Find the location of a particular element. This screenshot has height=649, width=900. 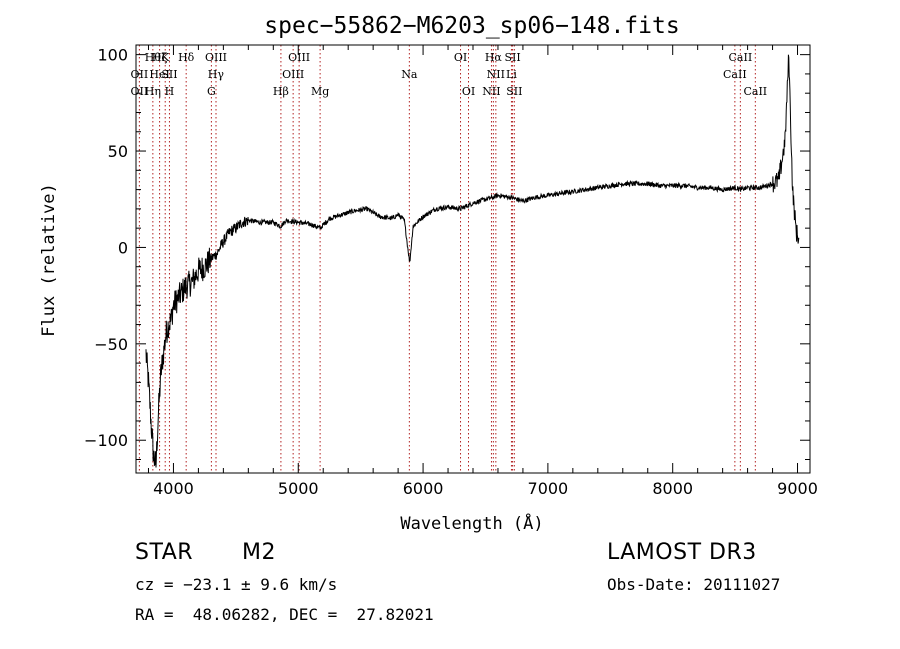

radec-readout: RA = 48.06282, DEC = 27.82021 is located at coordinates (284, 614).